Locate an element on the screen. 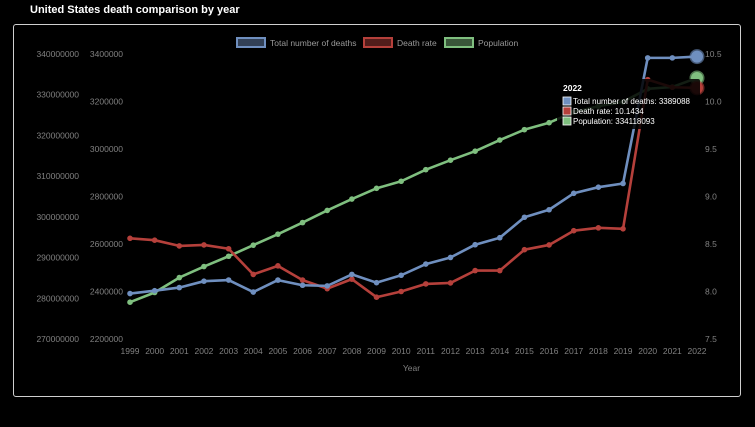  tooltip-title: 2022 is located at coordinates (572, 88).